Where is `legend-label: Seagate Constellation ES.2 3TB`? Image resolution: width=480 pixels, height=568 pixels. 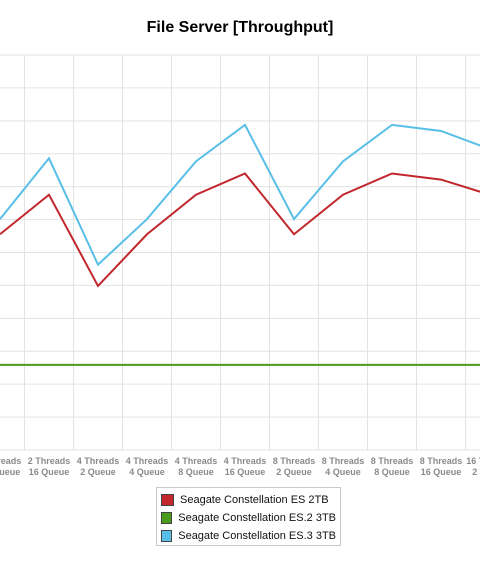
legend-label: Seagate Constellation ES.2 3TB is located at coordinates (257, 518).